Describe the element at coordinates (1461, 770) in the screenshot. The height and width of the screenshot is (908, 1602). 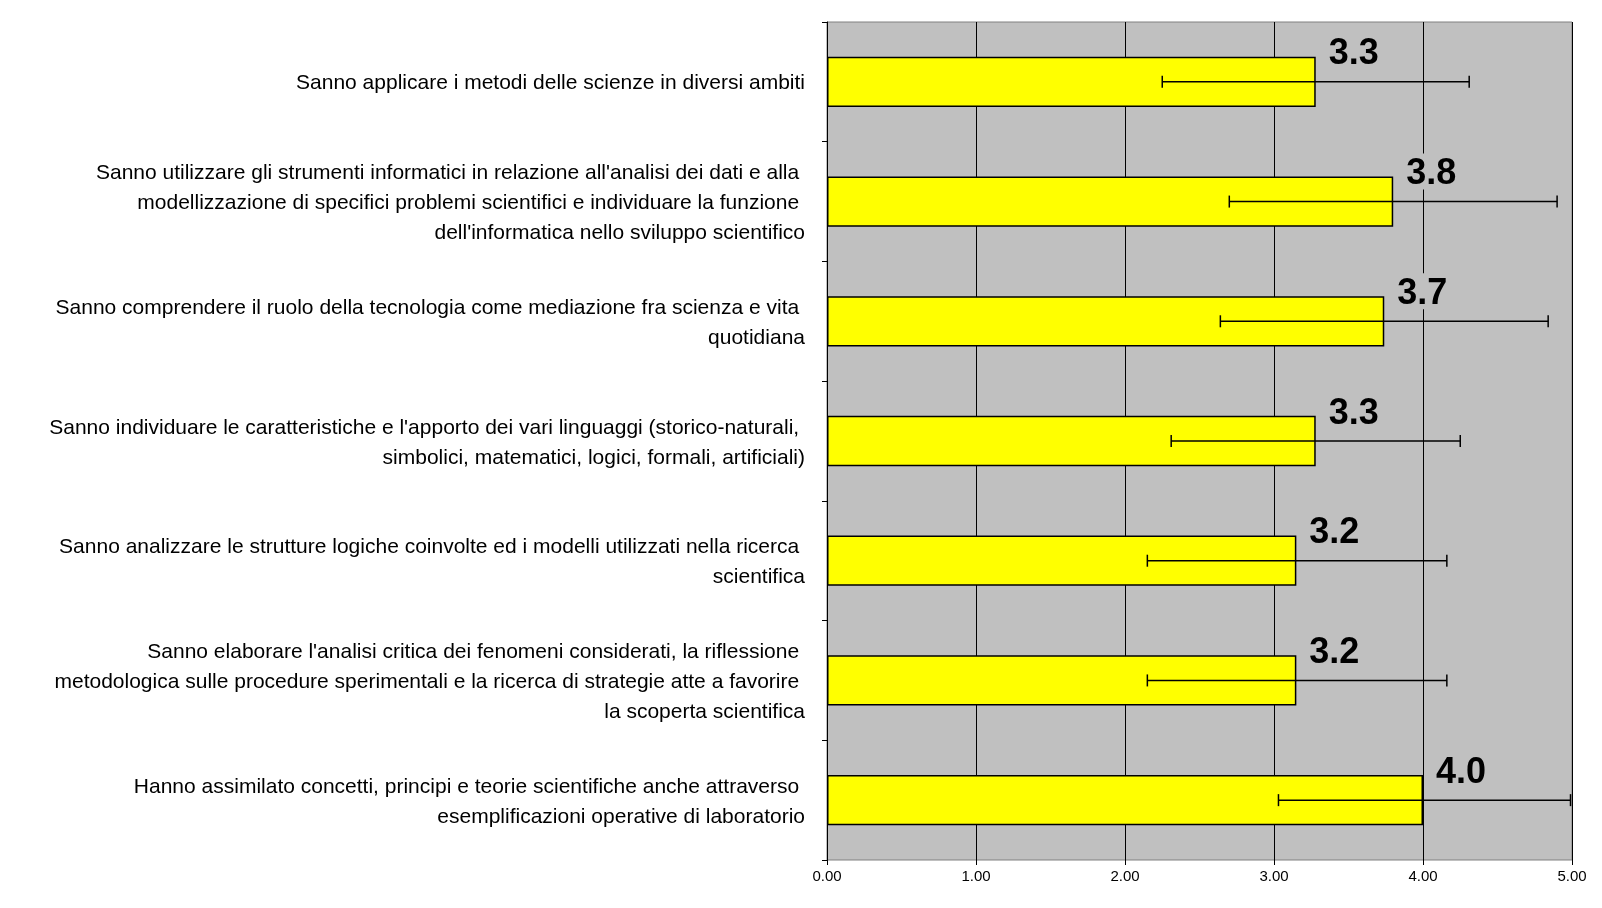
I see `data-label: 4.0` at that location.